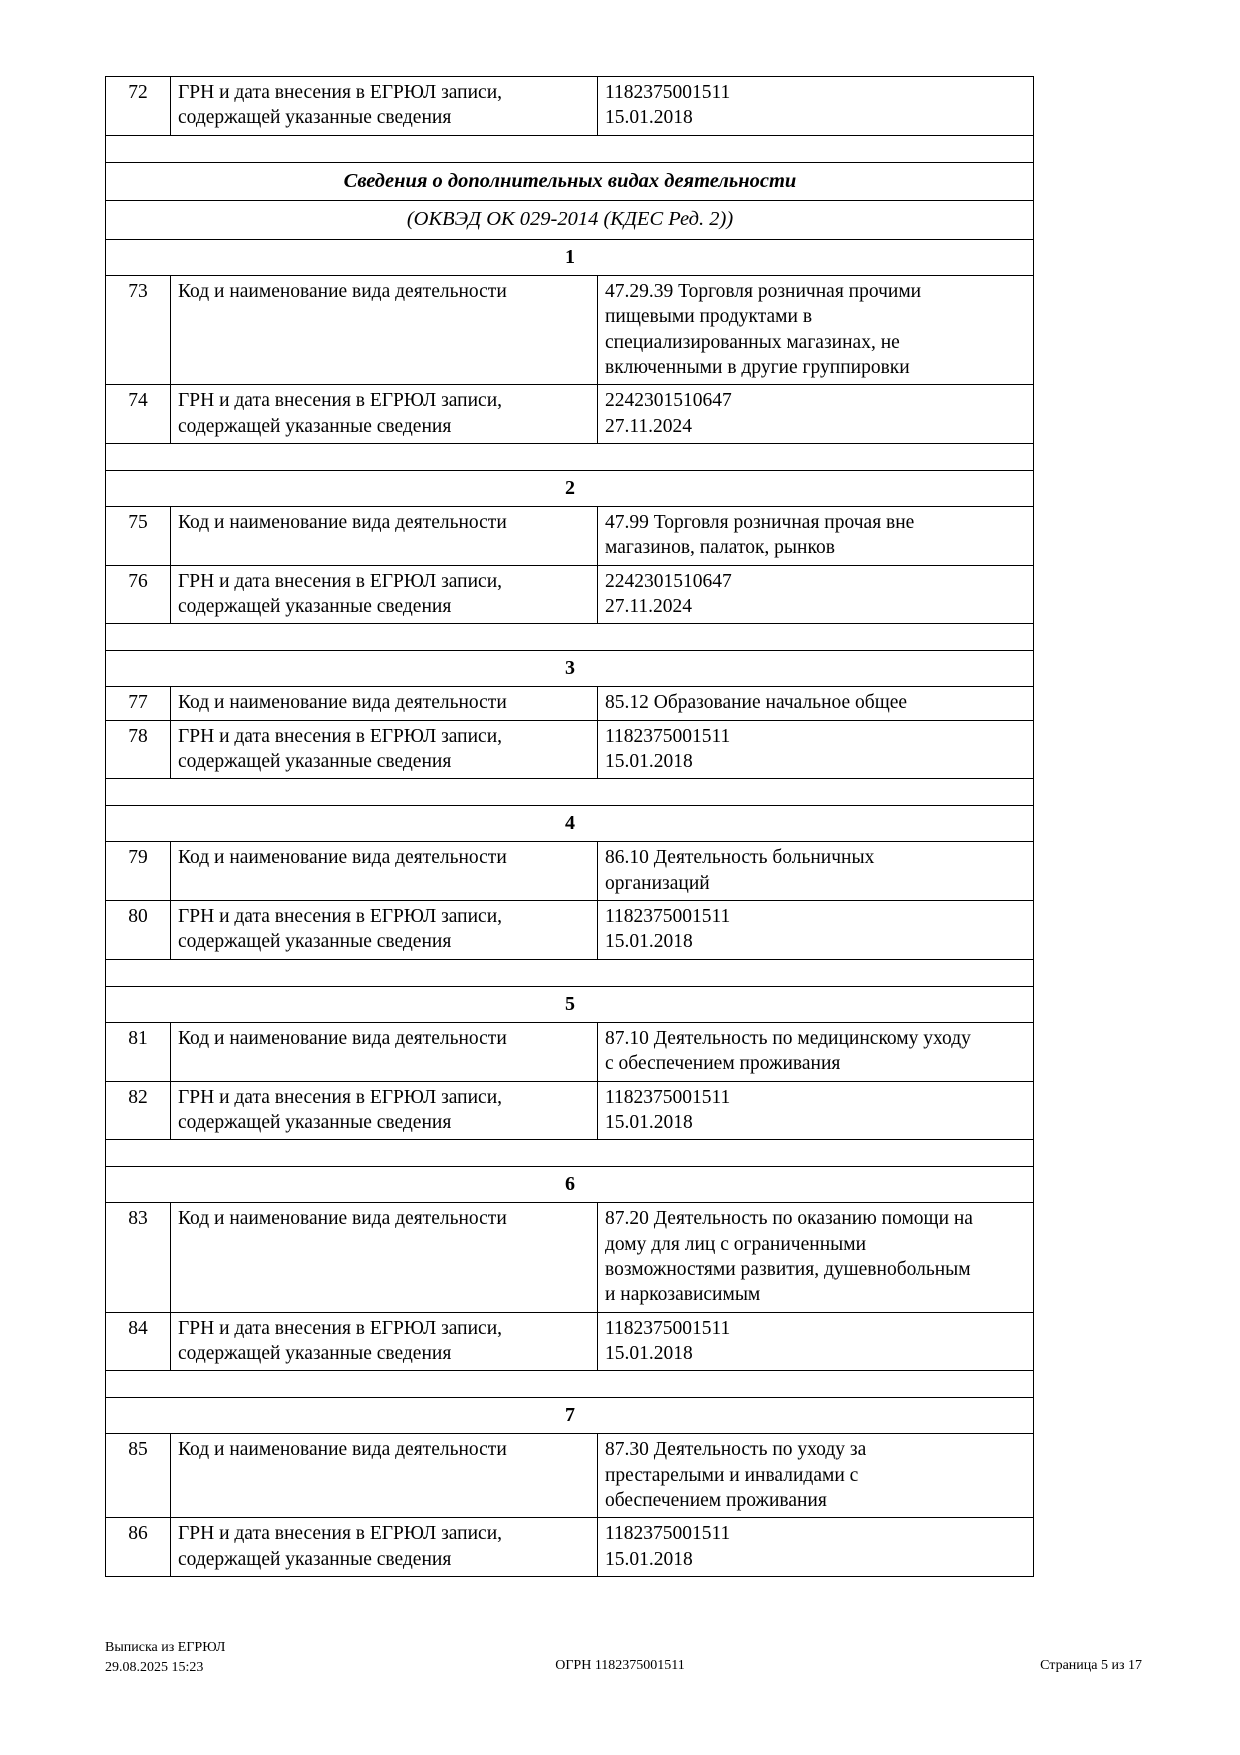 This screenshot has height=1755, width=1240. Describe the element at coordinates (736, 1450) in the screenshot. I see `cell-line: 87.30 Деятельность по уходу за` at that location.